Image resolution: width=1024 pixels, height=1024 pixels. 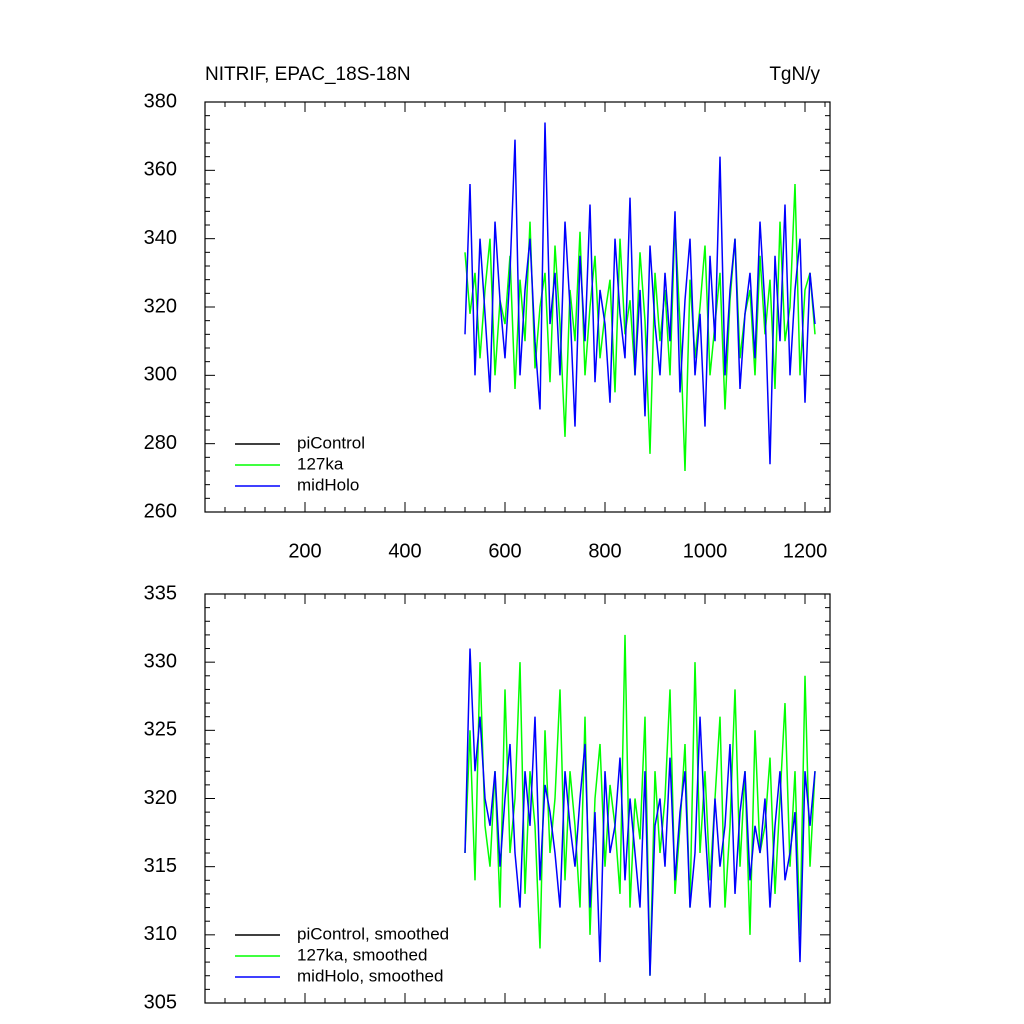 What do you see at coordinates (160, 1002) in the screenshot?
I see `y-tick-label: 305` at bounding box center [160, 1002].